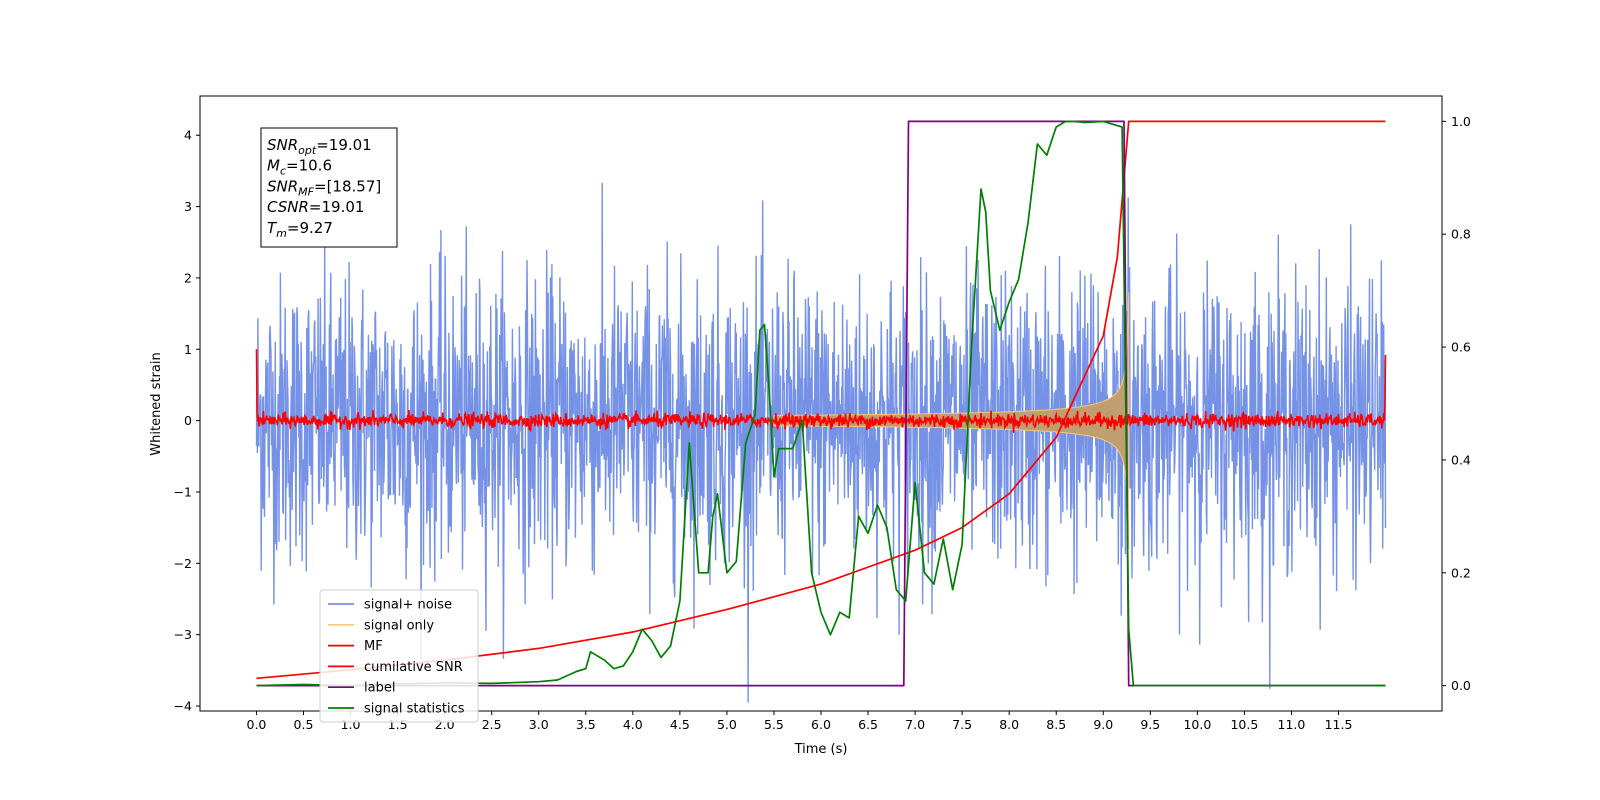 The image size is (1600, 800). Describe the element at coordinates (1461, 459) in the screenshot. I see `y2-tick-label: 0.4` at that location.